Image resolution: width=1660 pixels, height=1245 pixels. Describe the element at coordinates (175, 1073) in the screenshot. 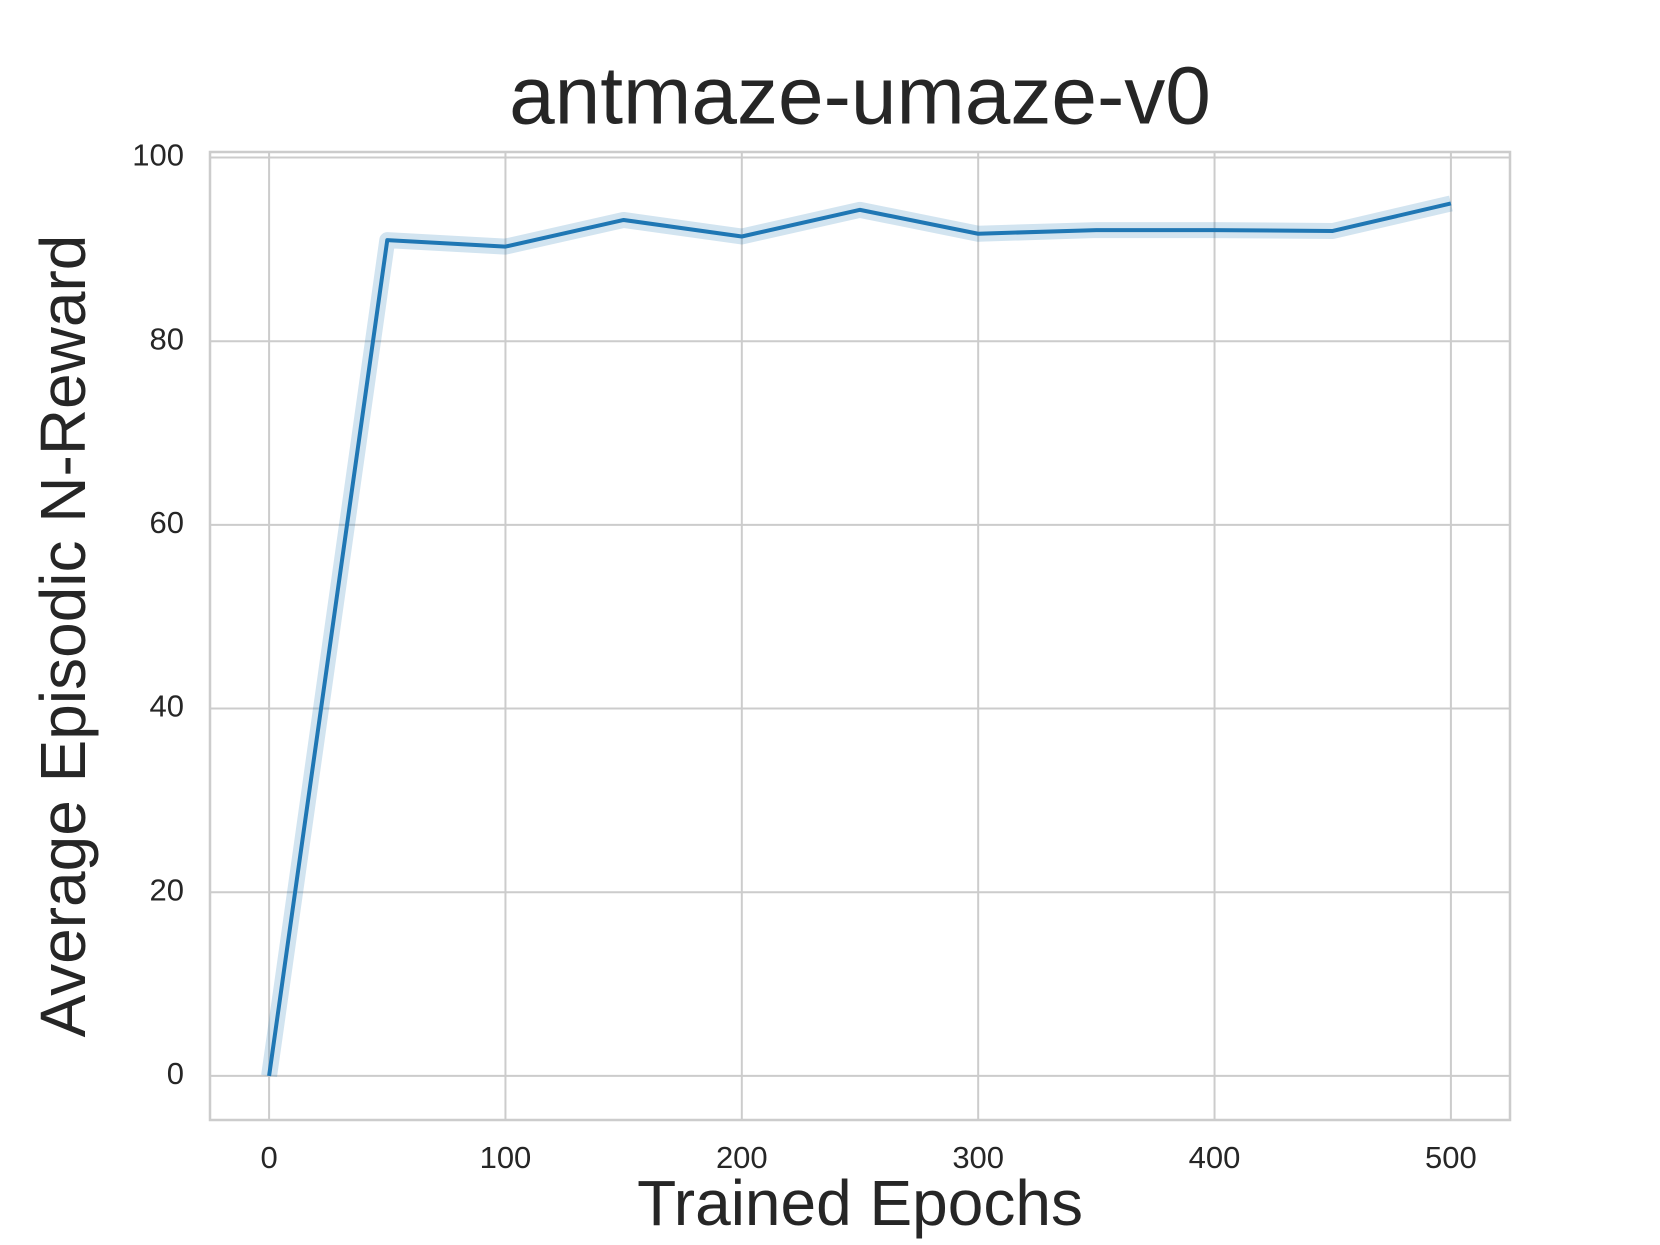

I see `y-tick-label: 0` at that location.